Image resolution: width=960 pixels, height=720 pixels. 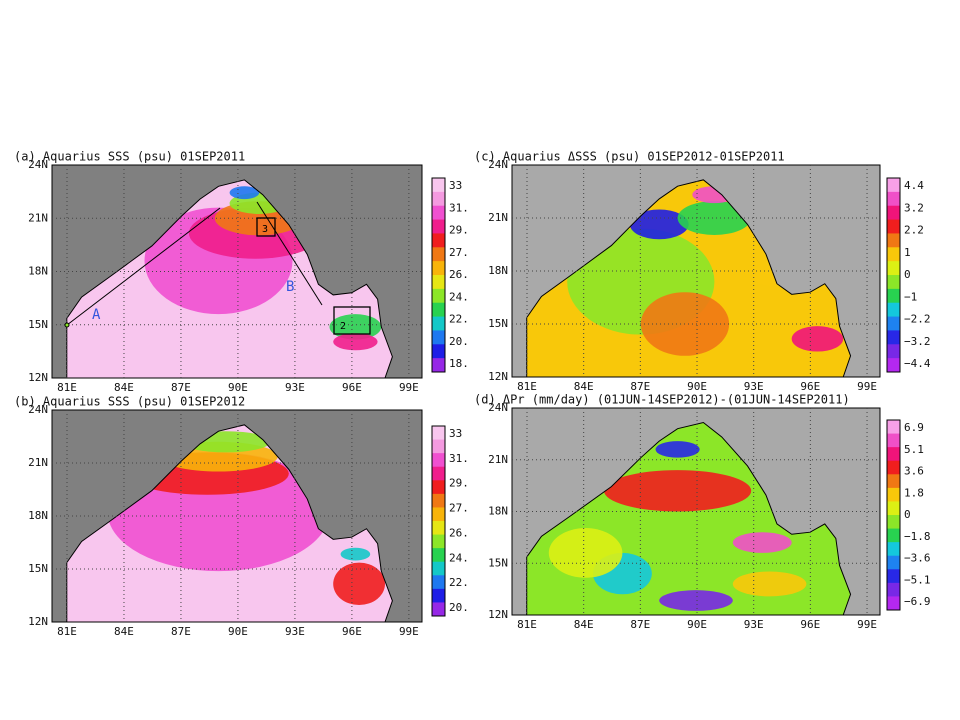 I want to click on panel-title: (b) Aquarius SSS (psu) 01SEP2012, so click(x=129, y=402).